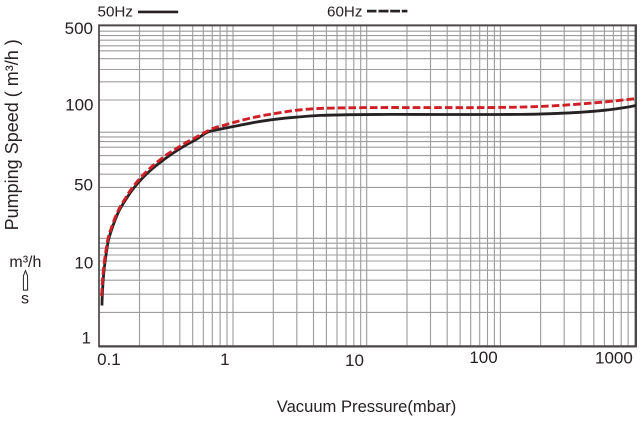  Describe the element at coordinates (79, 28) in the screenshot. I see `svg-text: 500` at that location.